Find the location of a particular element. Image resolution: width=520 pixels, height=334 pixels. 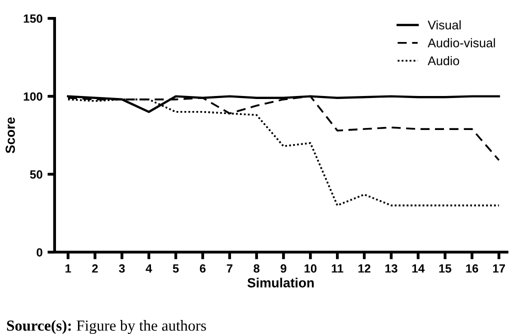

x-tick-label: 4 is located at coordinates (149, 268).